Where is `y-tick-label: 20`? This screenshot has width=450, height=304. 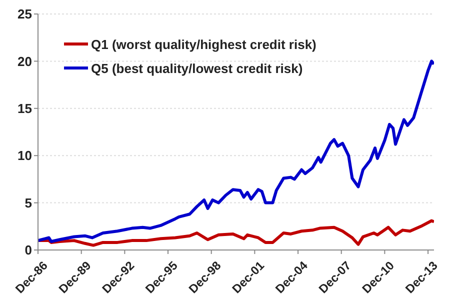 y-tick-label: 20 is located at coordinates (25, 61).